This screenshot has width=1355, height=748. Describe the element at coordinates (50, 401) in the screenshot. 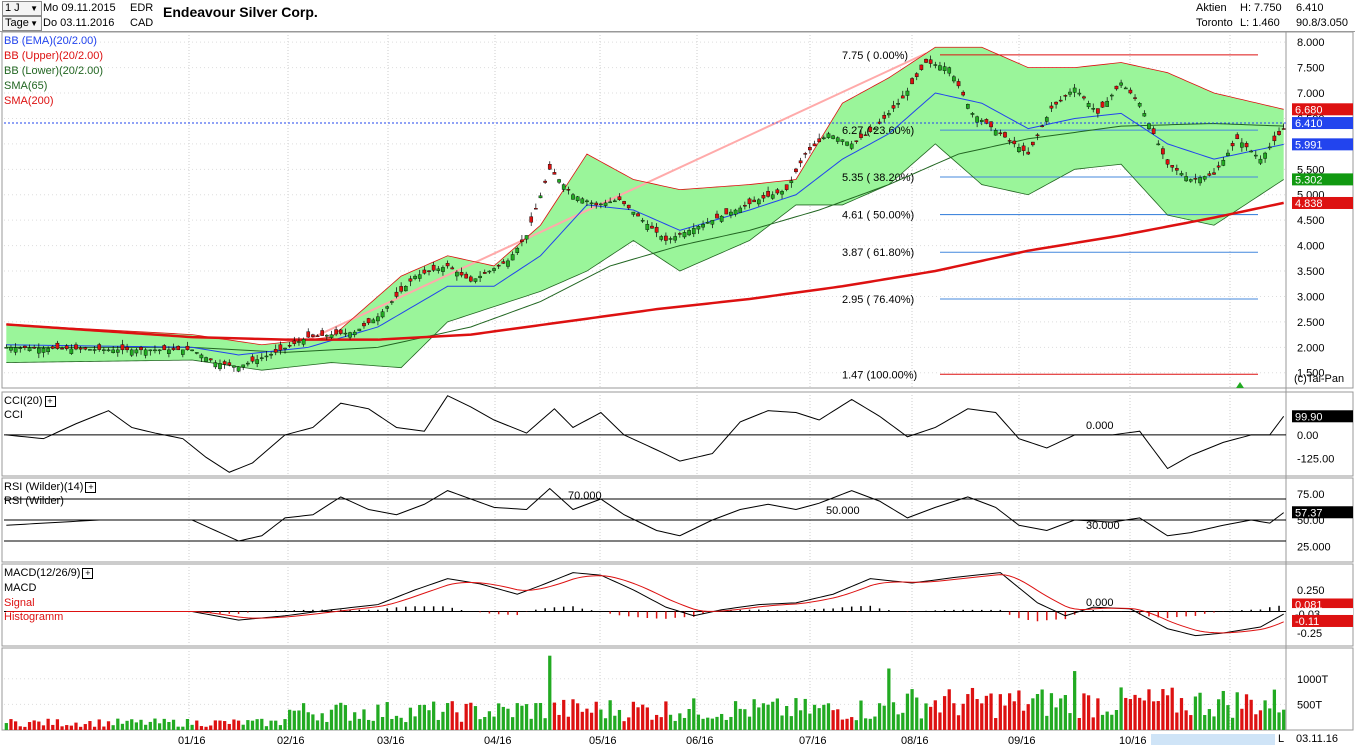

I see `expand-cci-button: +` at that location.